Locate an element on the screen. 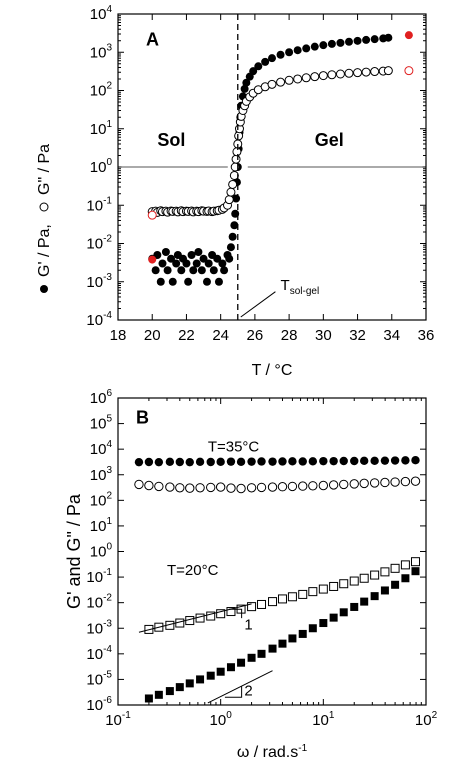 This screenshot has height=769, width=474. x-tick-label: 36 is located at coordinates (426, 335).